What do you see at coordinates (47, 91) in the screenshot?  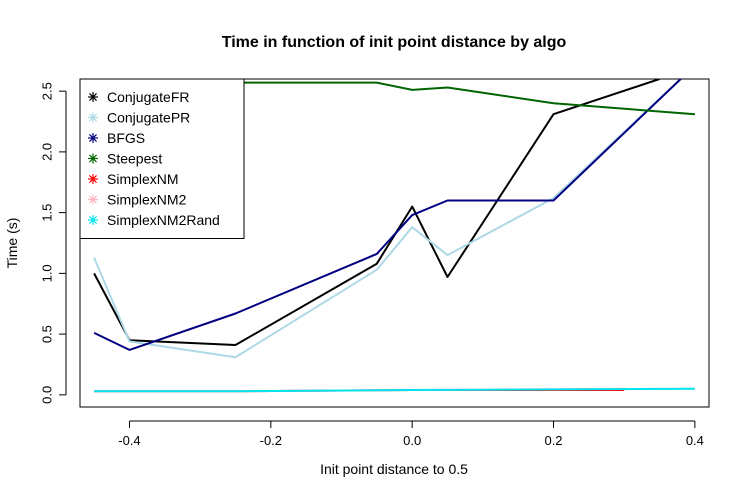 I see `y-tick-label: 2.5` at bounding box center [47, 91].